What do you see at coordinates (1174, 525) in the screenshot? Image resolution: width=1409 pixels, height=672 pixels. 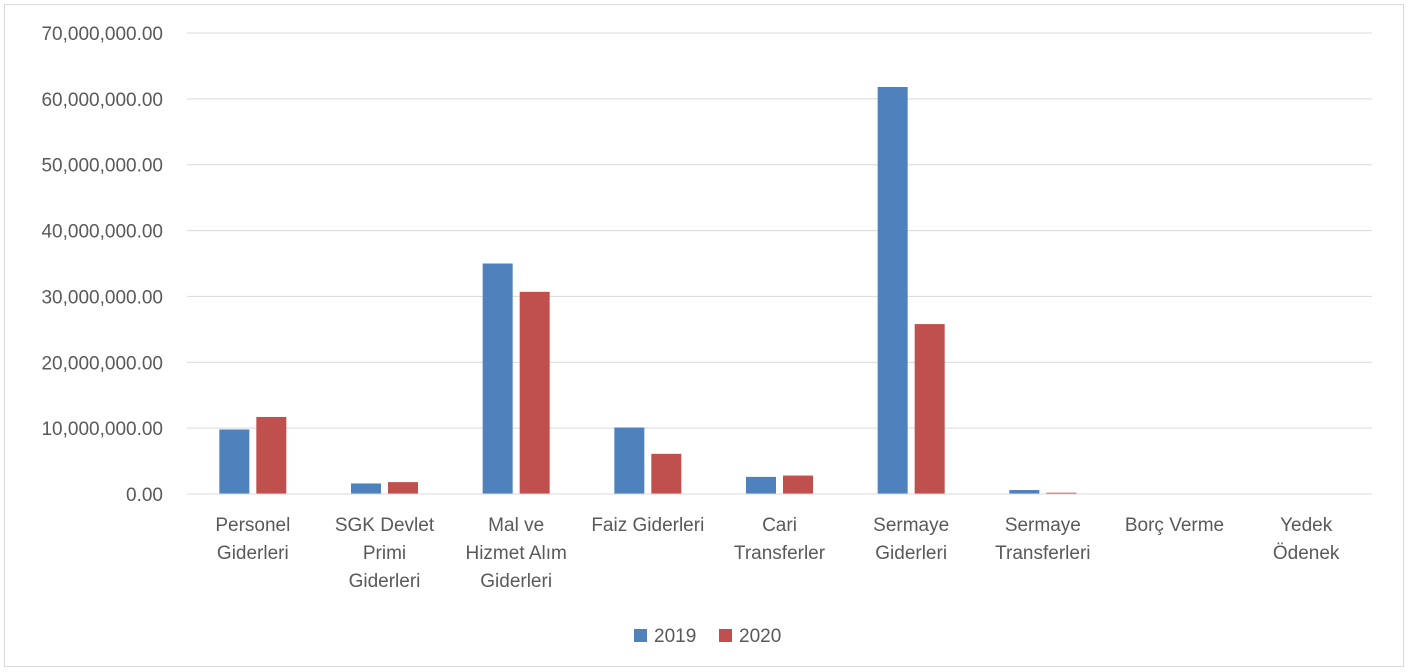 I see `x-tick-label: Borç Verme` at bounding box center [1174, 525].